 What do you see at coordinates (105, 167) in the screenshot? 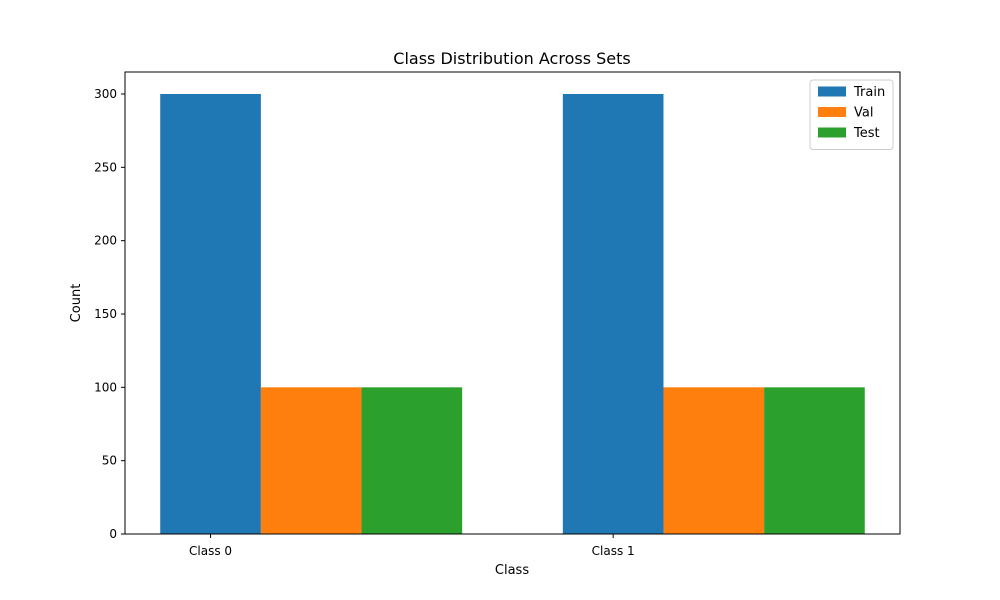
I see `y-tick-label: 250` at bounding box center [105, 167].